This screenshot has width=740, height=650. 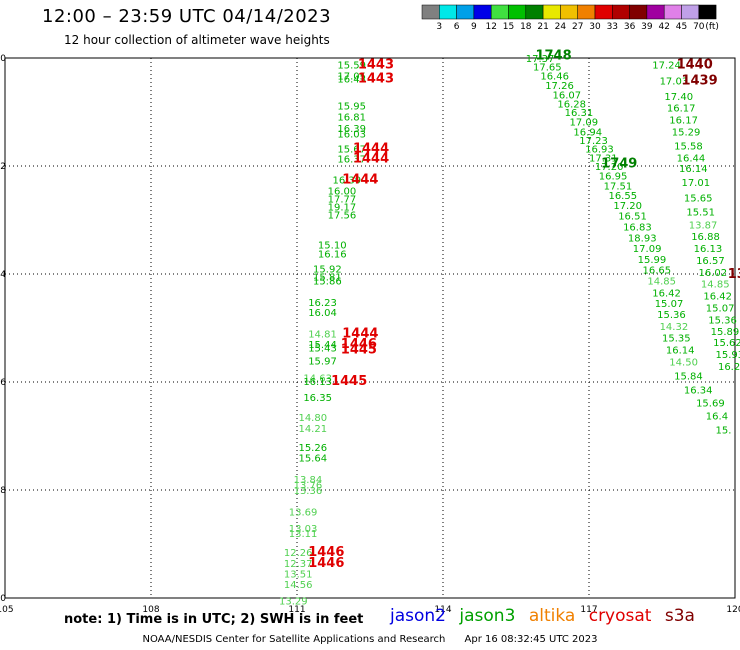 What do you see at coordinates (542, 27) in the screenshot?
I see `legend-label: 21` at bounding box center [542, 27].